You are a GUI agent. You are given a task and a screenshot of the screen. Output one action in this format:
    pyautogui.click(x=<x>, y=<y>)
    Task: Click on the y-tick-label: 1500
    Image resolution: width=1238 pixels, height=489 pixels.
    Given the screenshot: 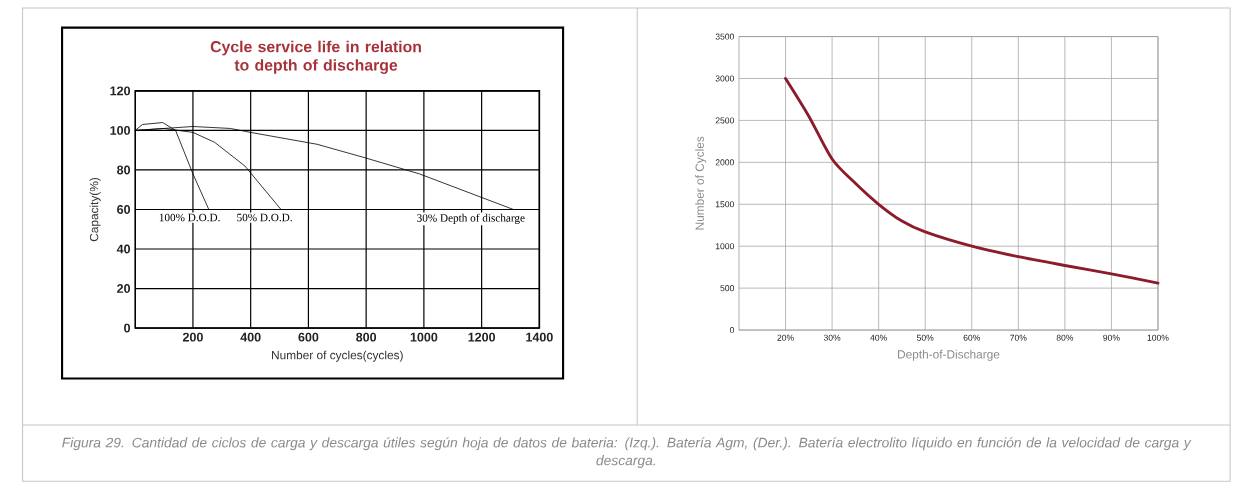 What is the action you would take?
    pyautogui.click(x=724, y=204)
    